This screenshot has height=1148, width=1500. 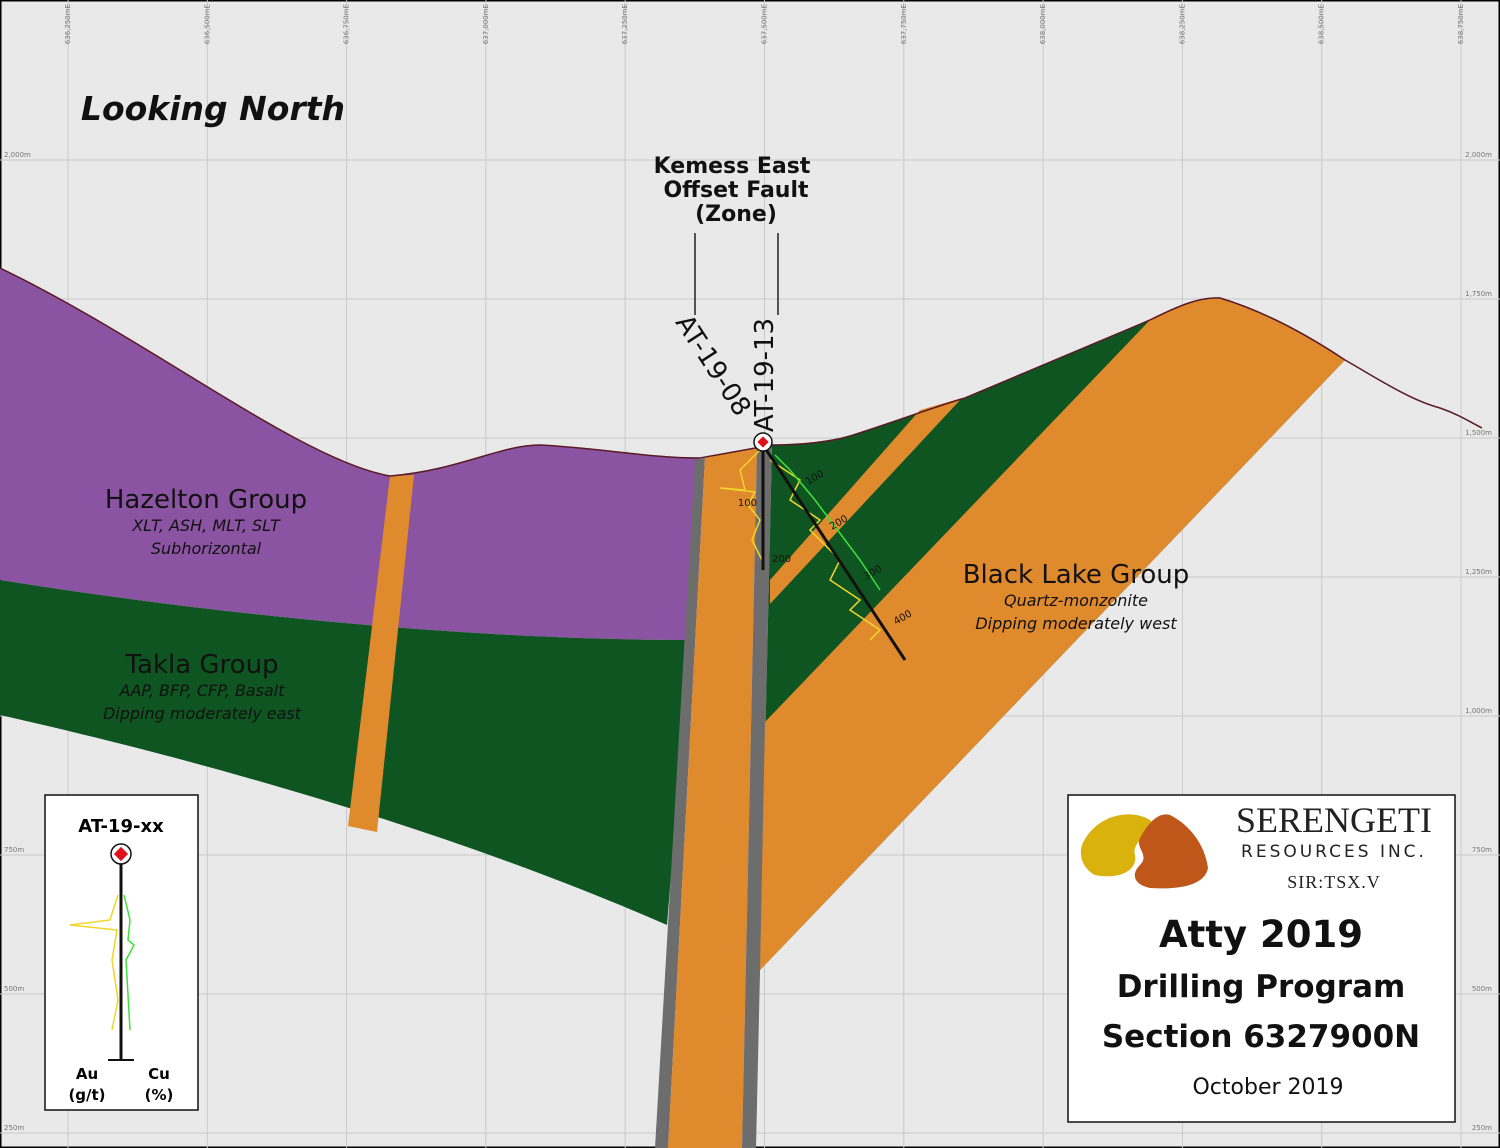 I want to click on takla-unit, so click(x=345, y=752).